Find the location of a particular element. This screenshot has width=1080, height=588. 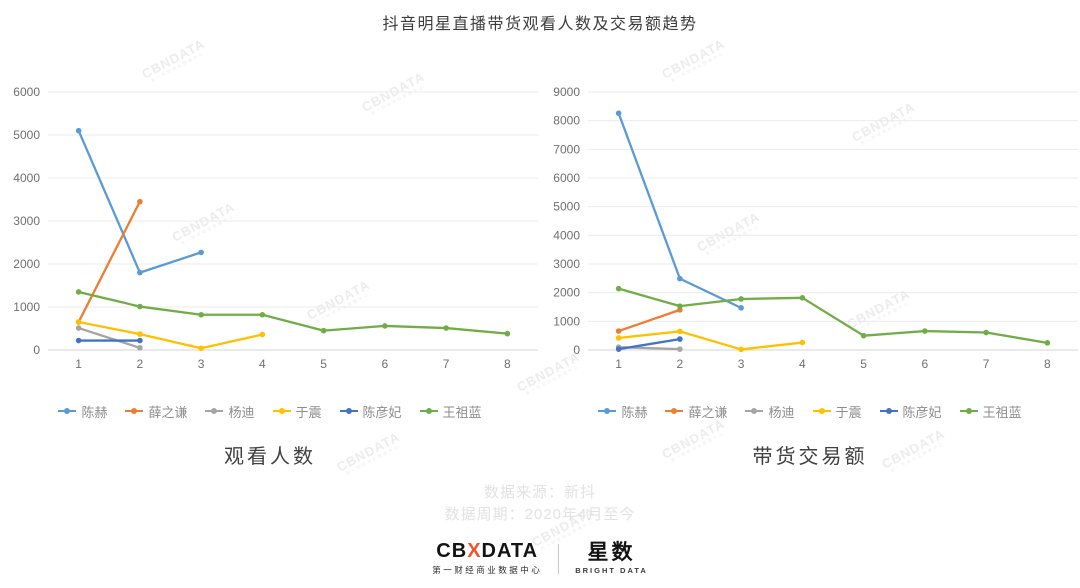

cbndata-subtitle: 第一财经商业数据中心 is located at coordinates (487, 570).